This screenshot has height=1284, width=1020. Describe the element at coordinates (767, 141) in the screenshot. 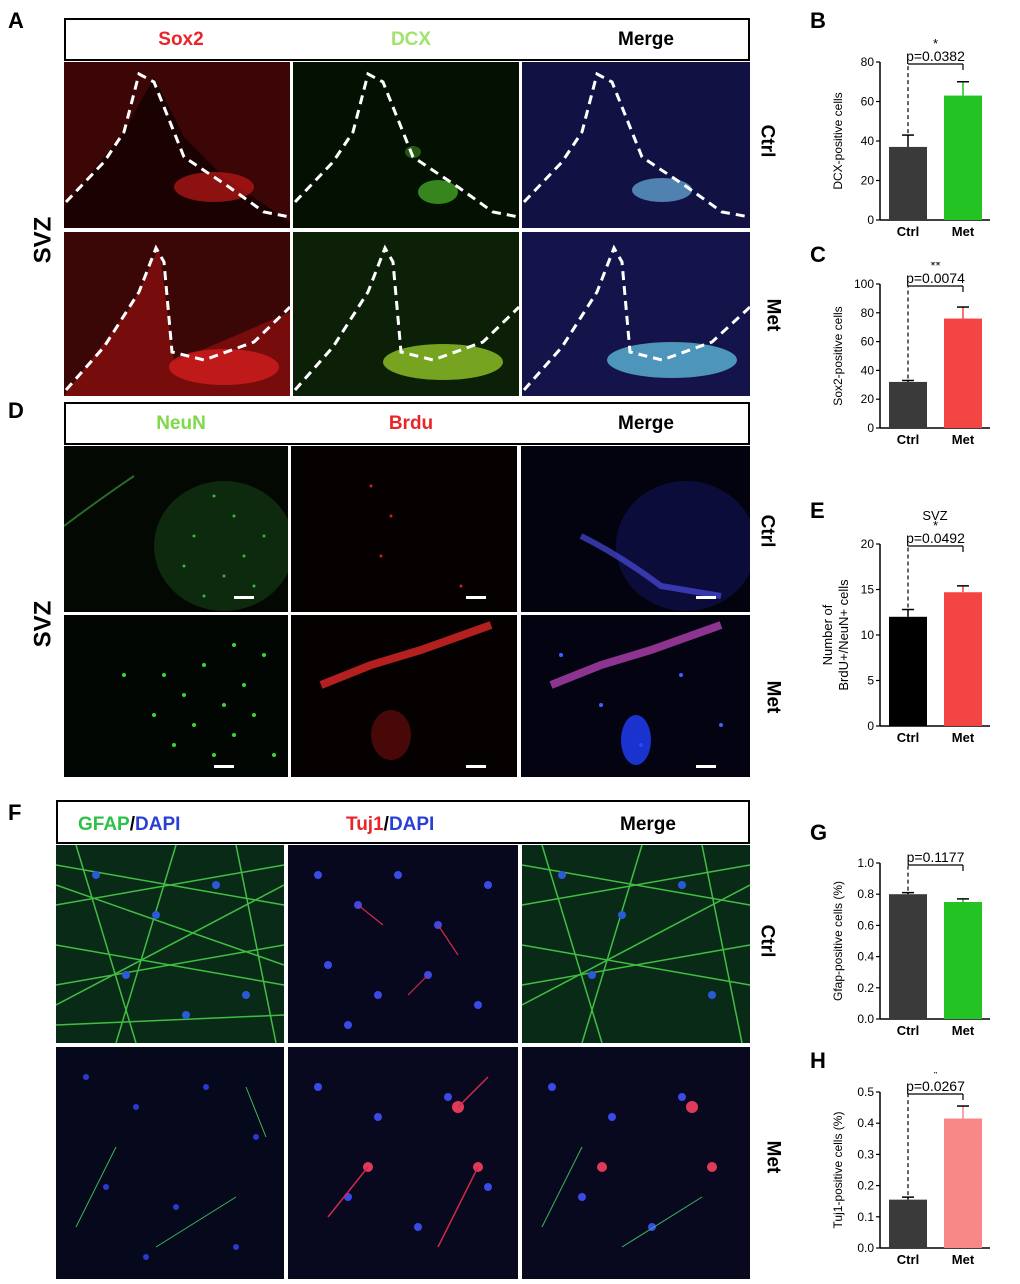

I see `ctrl-label-a: Ctrl` at that location.